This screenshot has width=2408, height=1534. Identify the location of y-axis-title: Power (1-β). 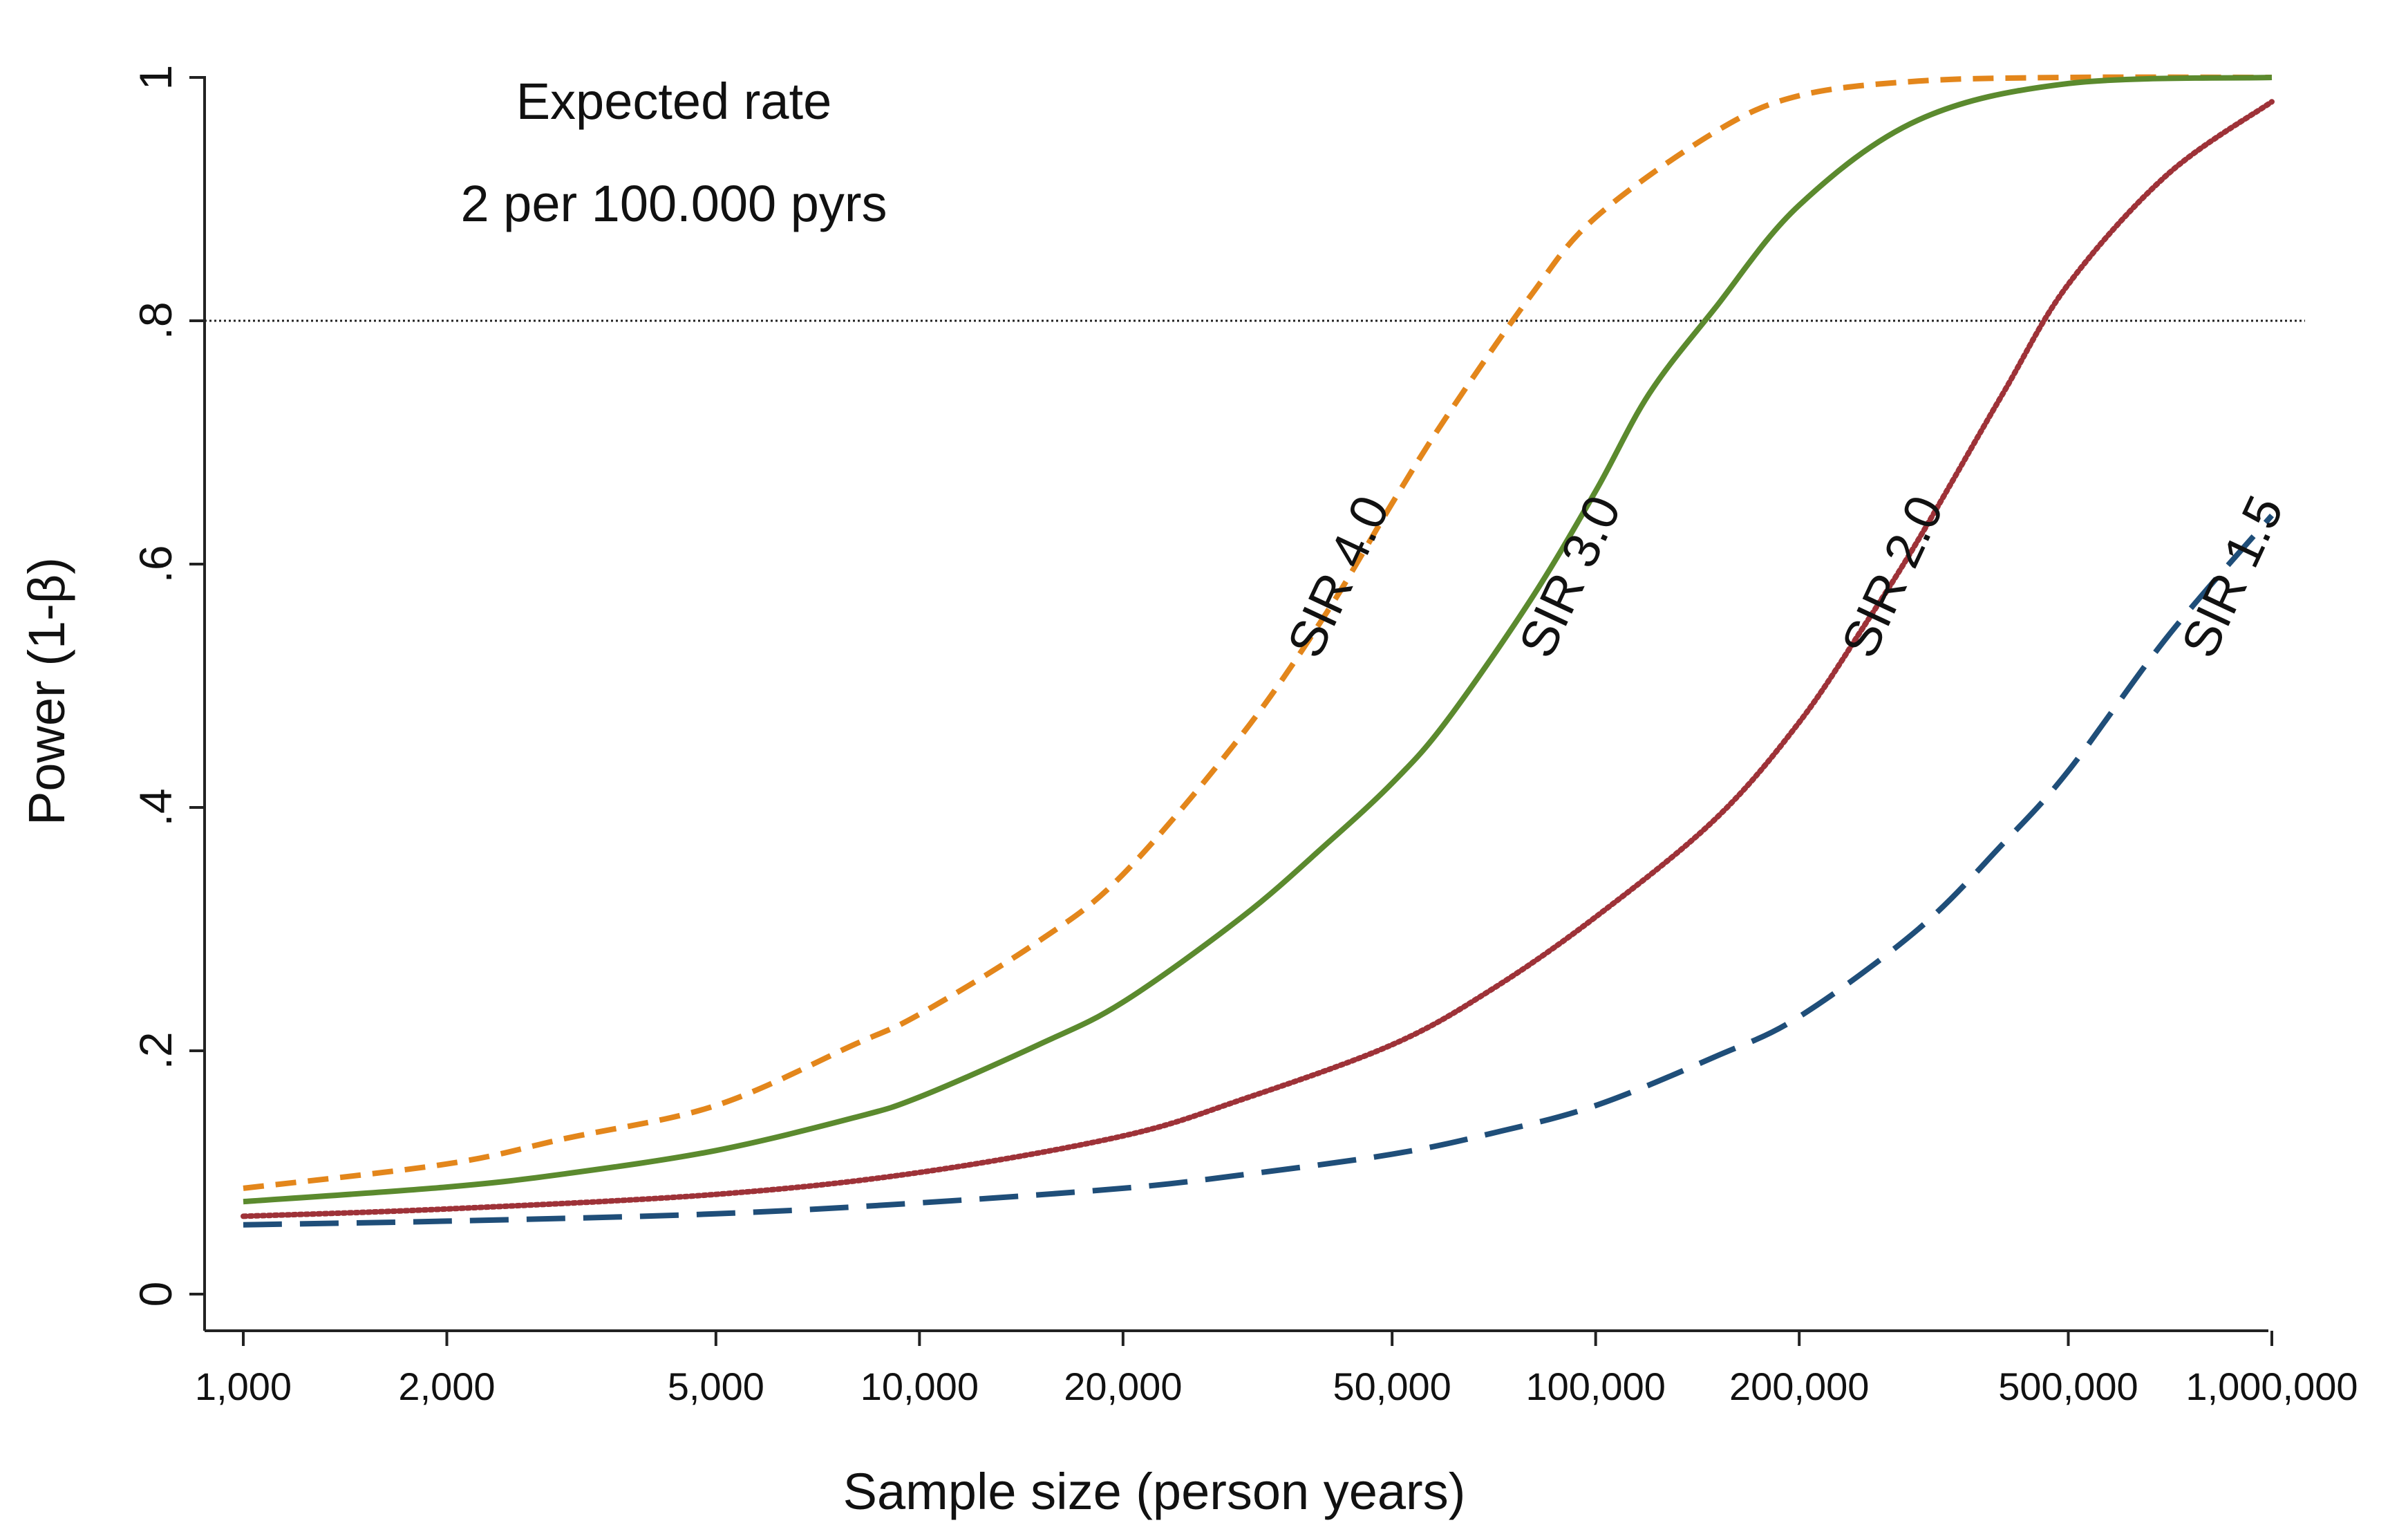
(47, 691).